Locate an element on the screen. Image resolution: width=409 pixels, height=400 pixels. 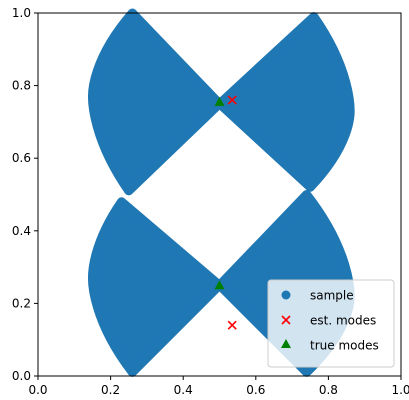
legend-est-modes-marker is located at coordinates (286, 320).